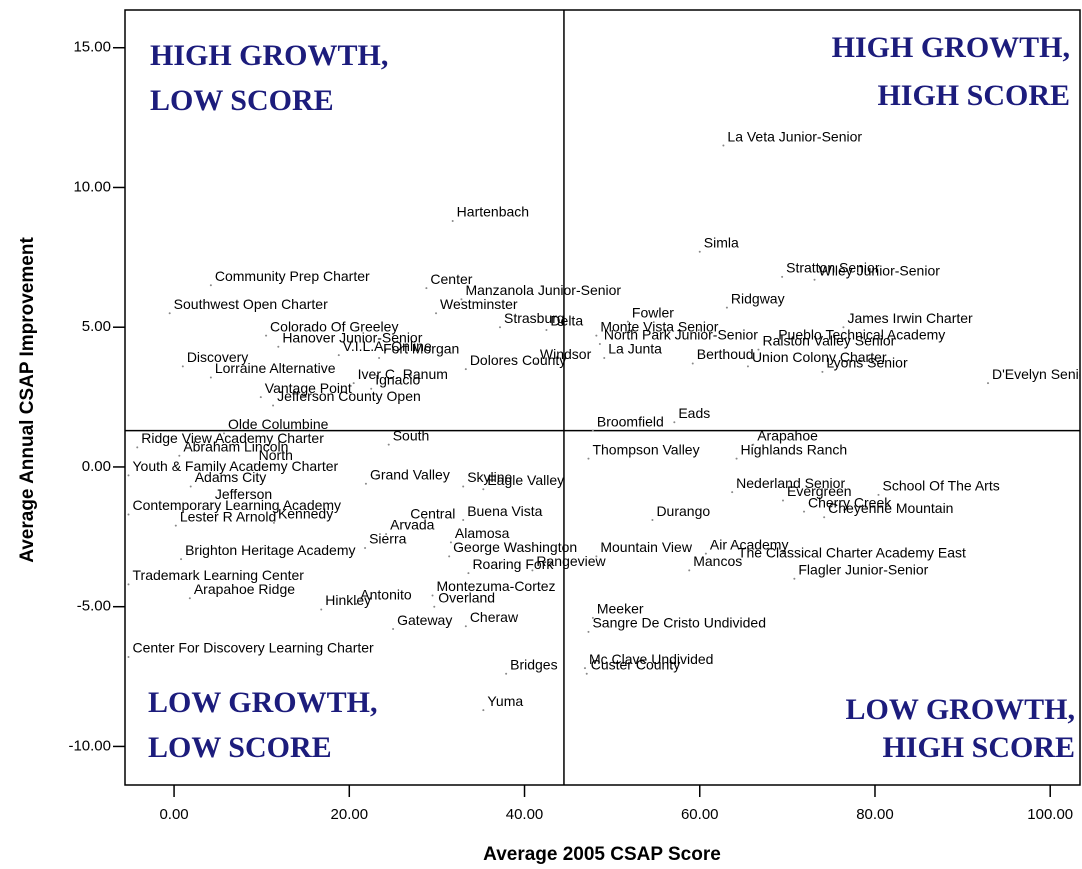 The height and width of the screenshot is (869, 1082). I want to click on point-label: Center, so click(451, 279).